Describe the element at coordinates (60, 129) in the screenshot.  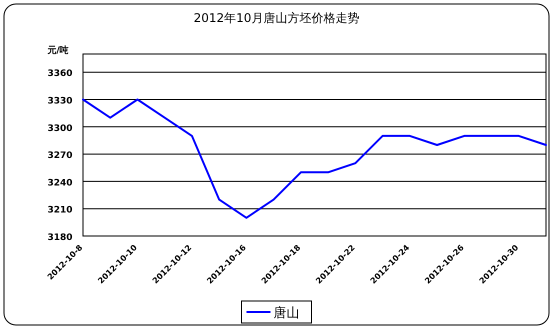
I see `y-tick-label: 3300` at that location.